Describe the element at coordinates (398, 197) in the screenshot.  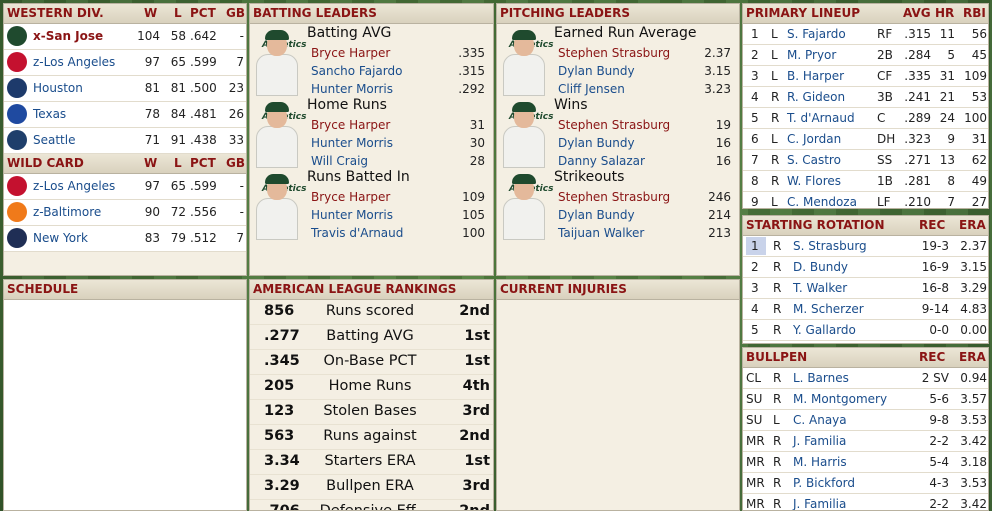
I see `leader-row: Bryce Harper 109` at that location.